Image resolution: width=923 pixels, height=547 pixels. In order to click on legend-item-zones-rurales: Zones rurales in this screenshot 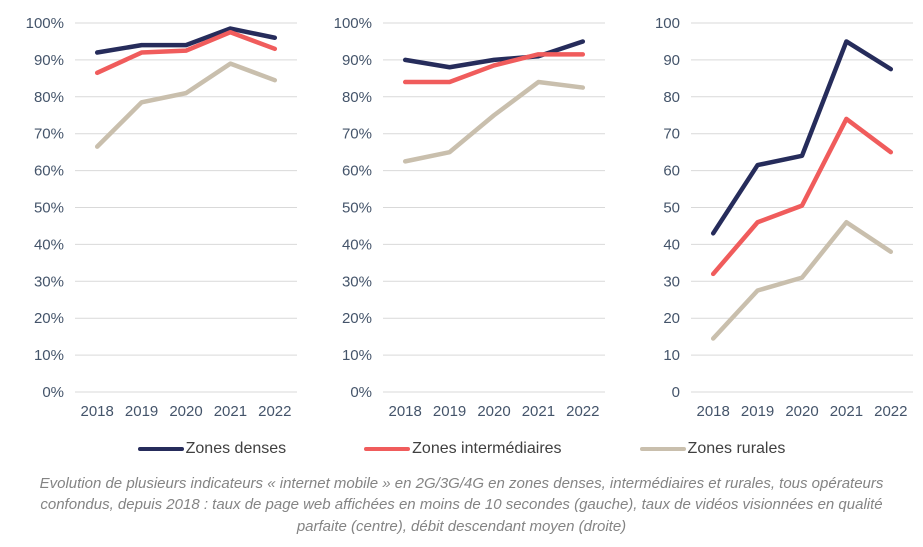, I will do `click(712, 449)`.